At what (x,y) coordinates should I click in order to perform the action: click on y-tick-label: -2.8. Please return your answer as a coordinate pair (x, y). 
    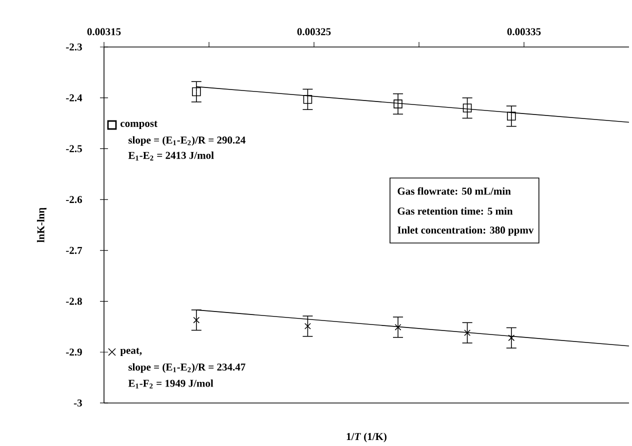
    Looking at the image, I should click on (74, 301).